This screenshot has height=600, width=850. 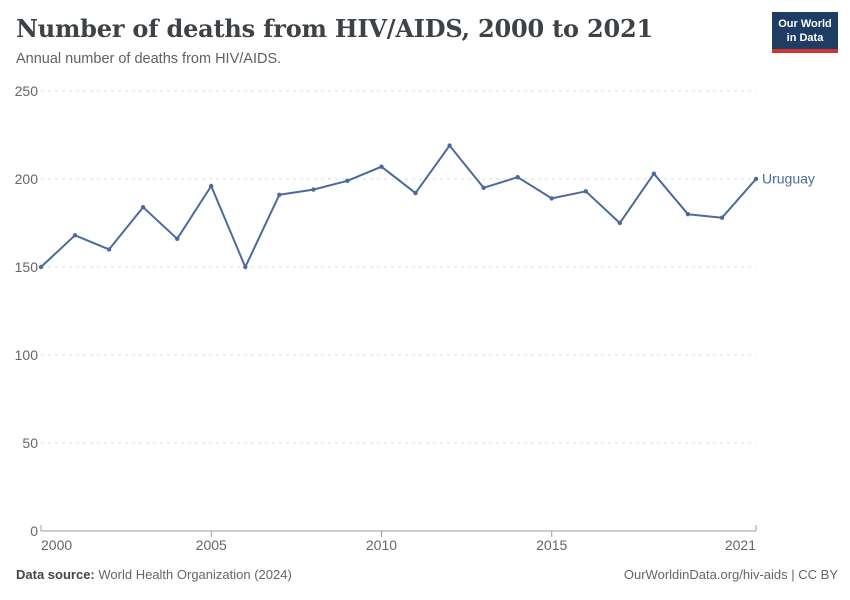 What do you see at coordinates (381, 166) in the screenshot?
I see `data-point-2010` at bounding box center [381, 166].